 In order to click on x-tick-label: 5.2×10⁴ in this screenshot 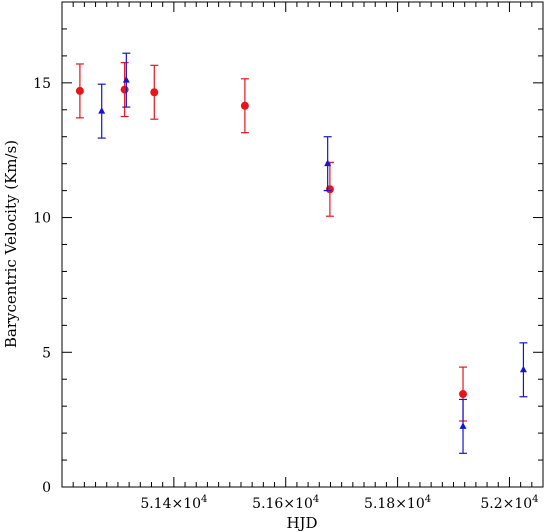, I will do `click(509, 503)`.